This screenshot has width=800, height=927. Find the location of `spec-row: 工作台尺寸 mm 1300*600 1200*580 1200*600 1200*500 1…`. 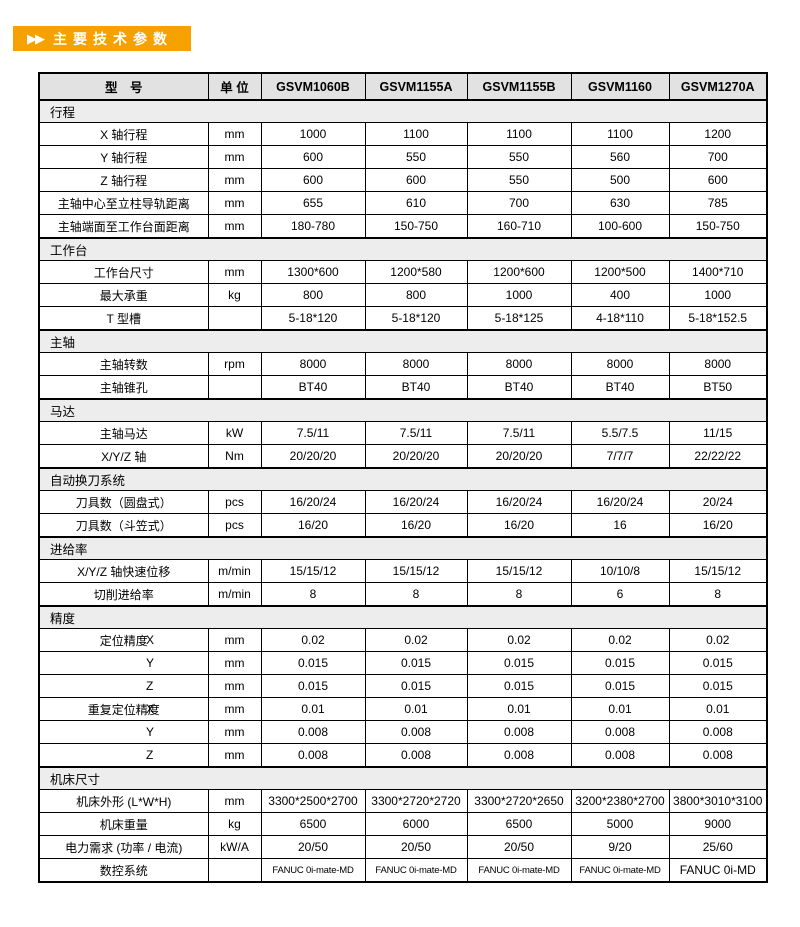

spec-row: 工作台尺寸 mm 1300*600 1200*580 1200*600 1200*500 1… is located at coordinates (403, 272).